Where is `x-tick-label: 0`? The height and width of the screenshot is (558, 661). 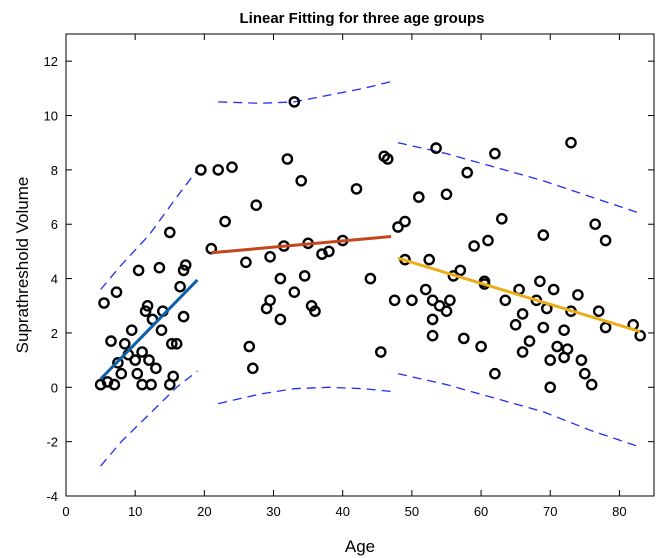 x-tick-label: 0 is located at coordinates (65, 511).